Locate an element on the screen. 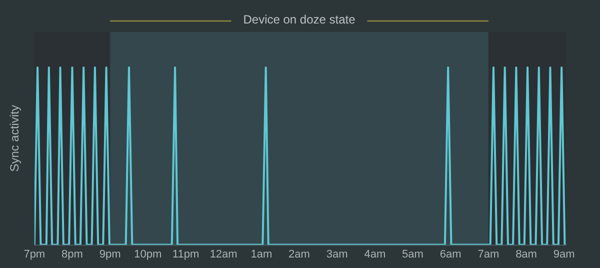 The image size is (600, 268). band-label: Device on doze state is located at coordinates (299, 19).